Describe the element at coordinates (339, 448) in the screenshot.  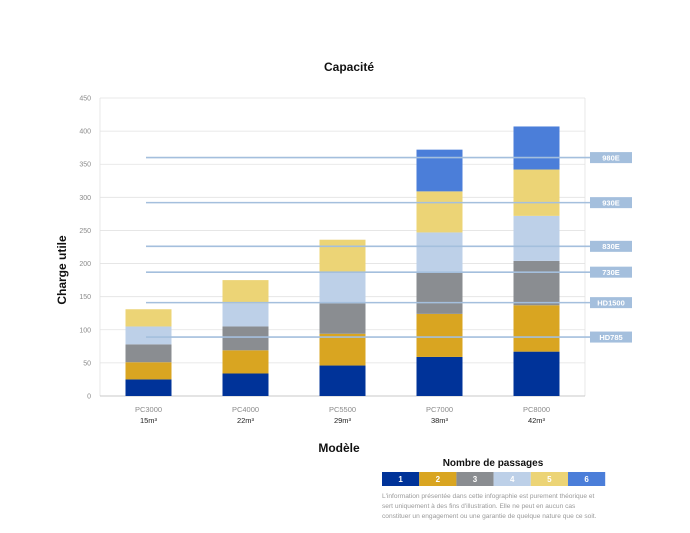
I see `x-axis-title: Modèle` at that location.